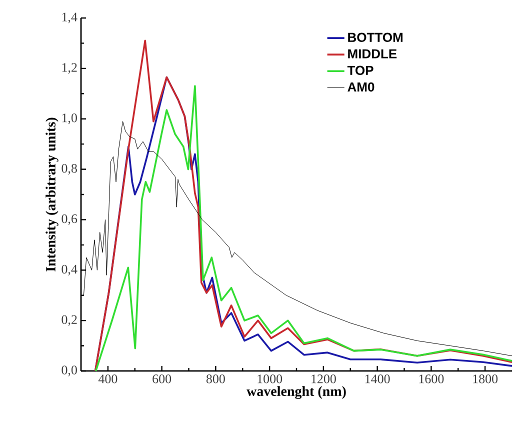 The image size is (515, 423). What do you see at coordinates (162, 379) in the screenshot?
I see `x-tick-label: 600` at bounding box center [162, 379].